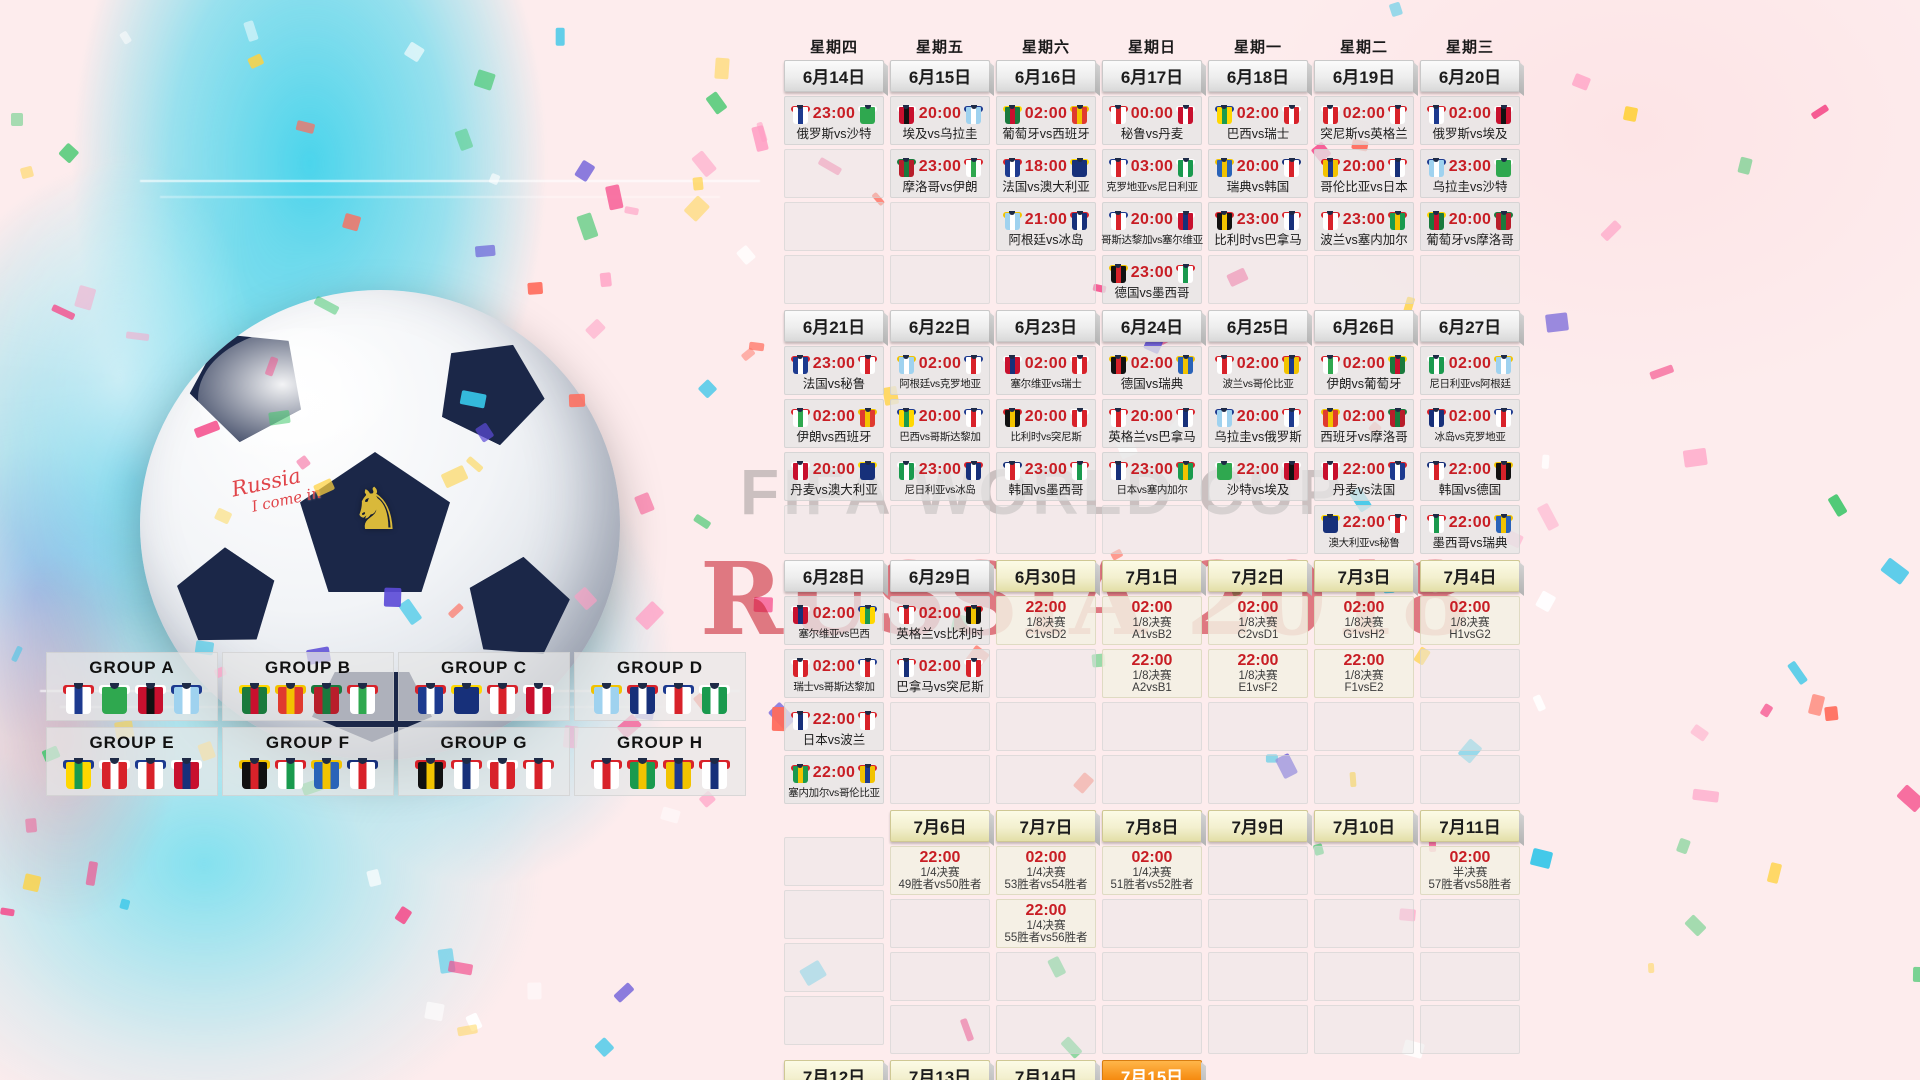 This screenshot has height=1080, width=1920. What do you see at coordinates (1152, 173) in the screenshot?
I see `match-card: 03:00 克罗地亚vs尼日利亚` at bounding box center [1152, 173].